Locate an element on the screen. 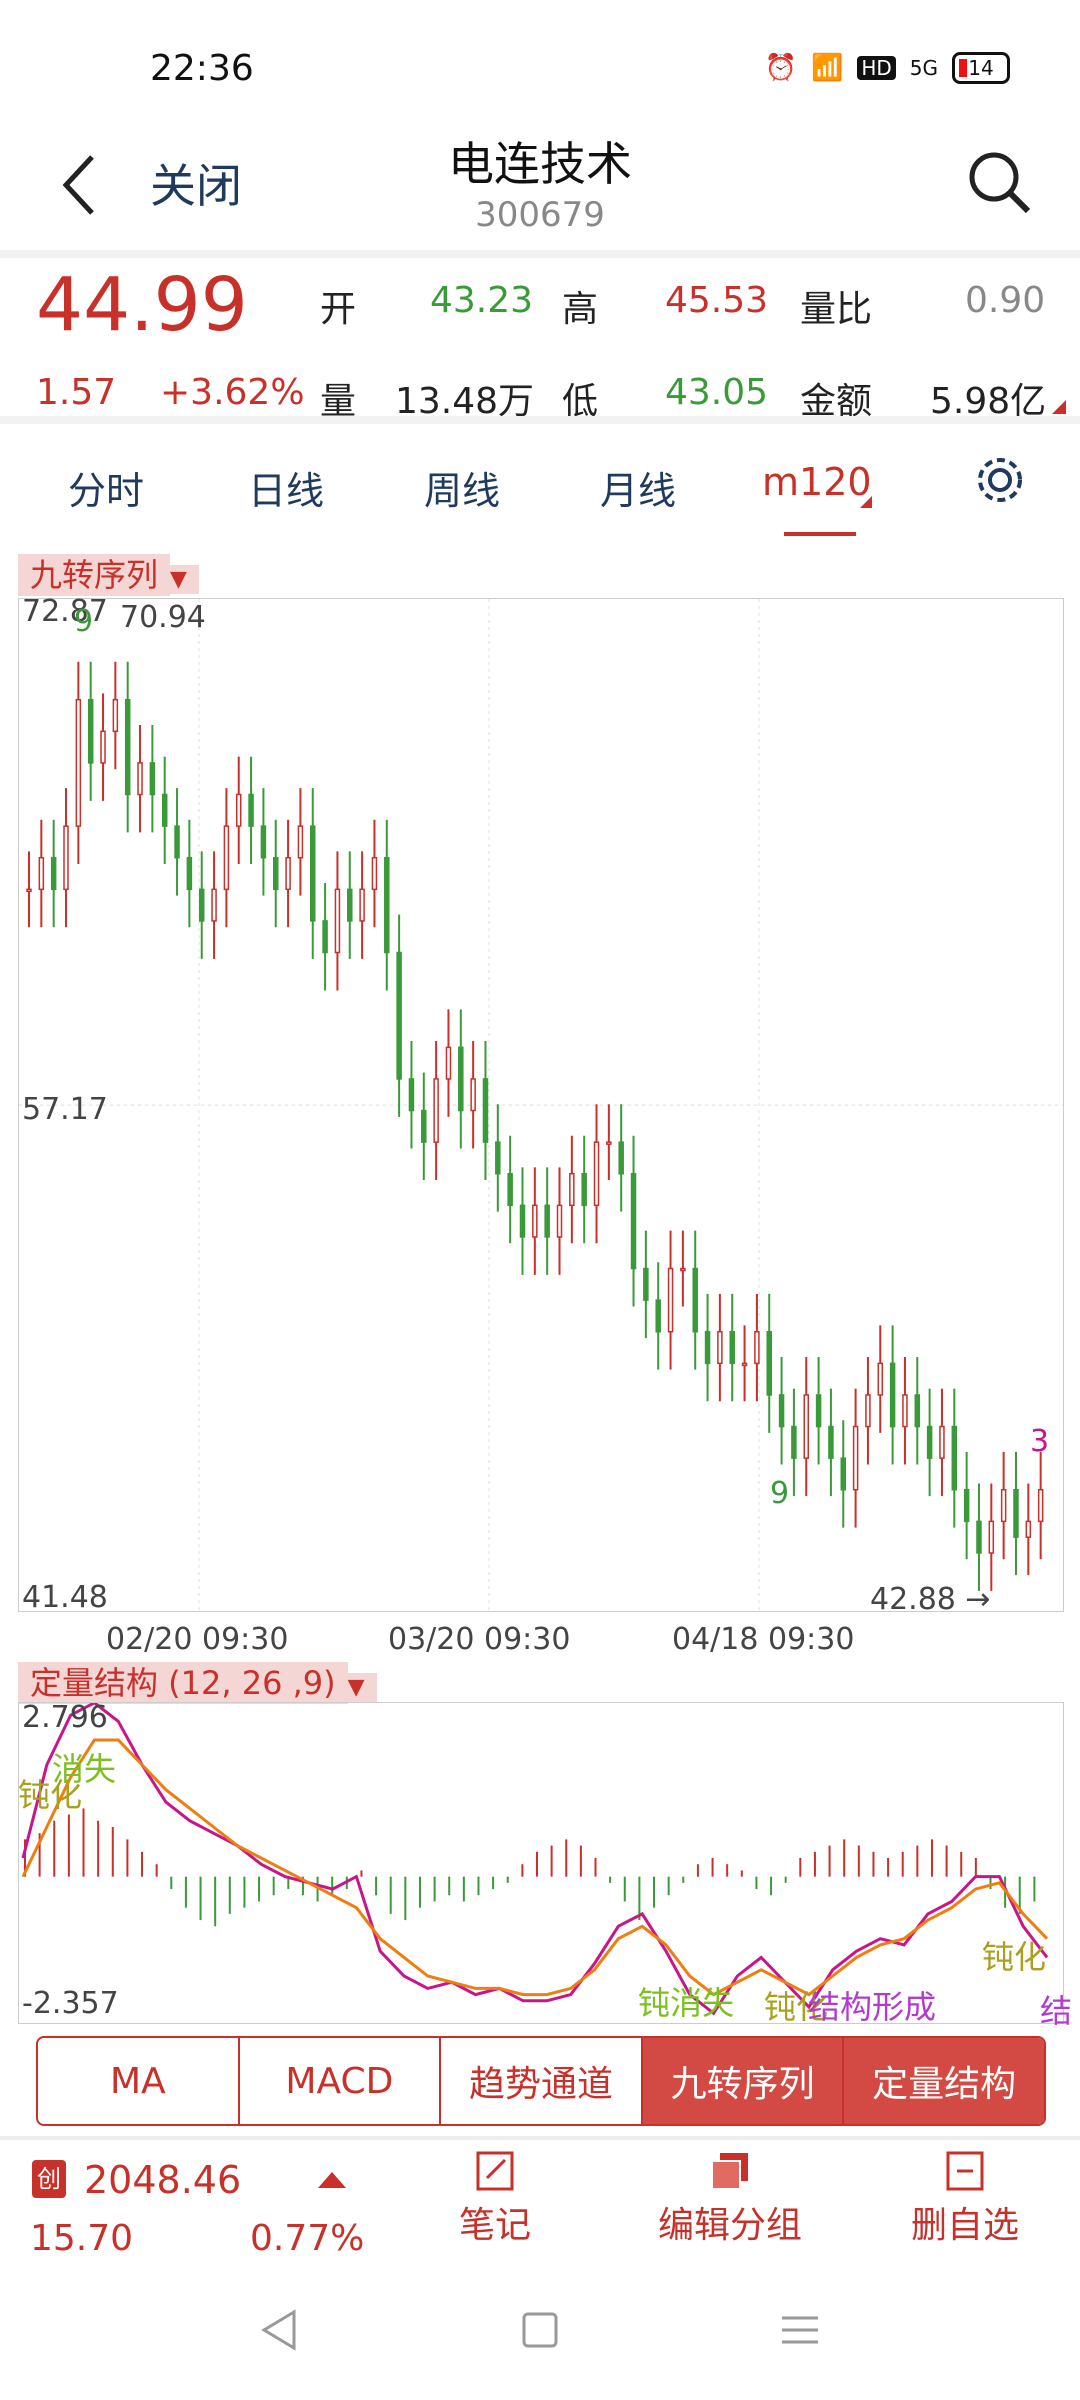 The height and width of the screenshot is (2400, 1080). note-button: 笔记 is located at coordinates (495, 2205).